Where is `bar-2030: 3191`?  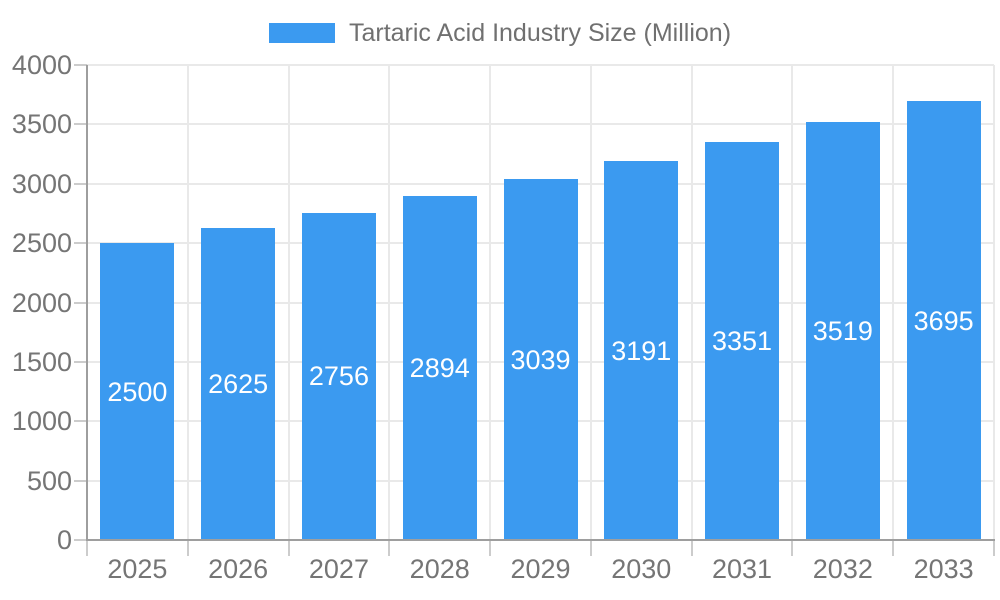
bar-2030: 3191 is located at coordinates (641, 350).